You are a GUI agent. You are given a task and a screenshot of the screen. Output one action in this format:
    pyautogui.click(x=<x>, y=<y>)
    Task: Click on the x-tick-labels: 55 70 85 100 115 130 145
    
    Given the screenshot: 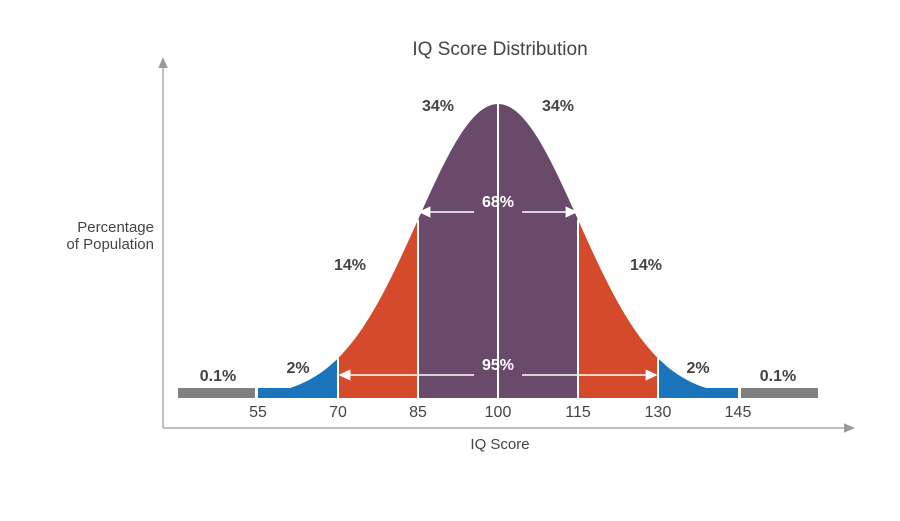 What is the action you would take?
    pyautogui.click(x=500, y=412)
    